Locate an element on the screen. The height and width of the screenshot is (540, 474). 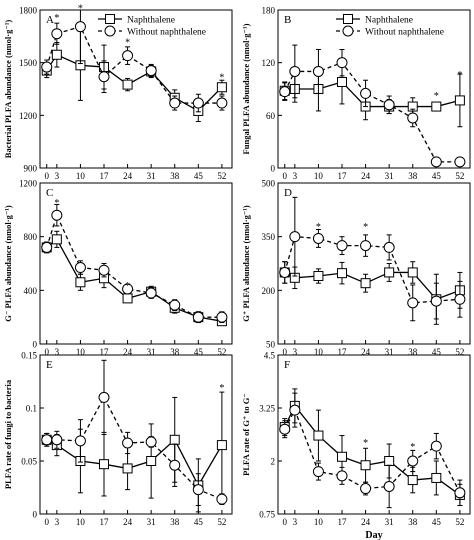
y-tick-label: 350 is located at coordinates (269, 237).